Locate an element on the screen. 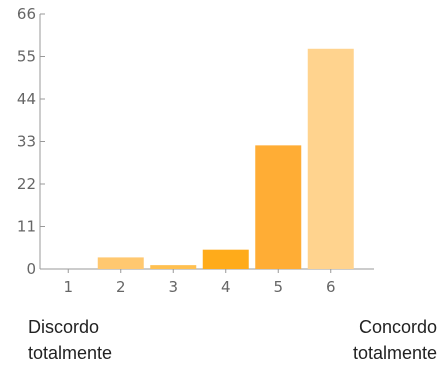 The height and width of the screenshot is (367, 439). y-axis: 0 11 22 33 44 55 66 is located at coordinates (31, 141).